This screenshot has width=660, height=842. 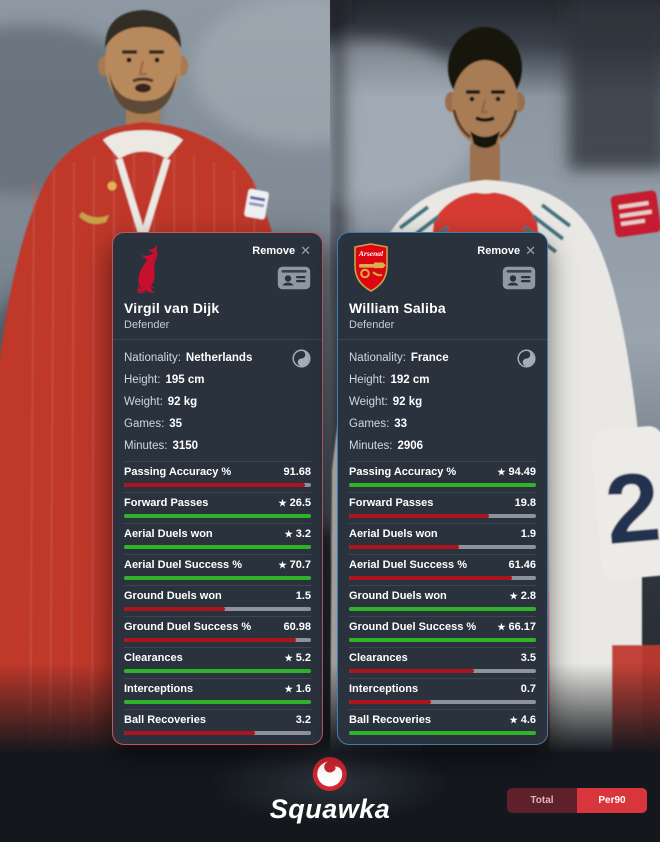 What do you see at coordinates (390, 720) in the screenshot?
I see `stat-label: Ball Recoveries` at bounding box center [390, 720].